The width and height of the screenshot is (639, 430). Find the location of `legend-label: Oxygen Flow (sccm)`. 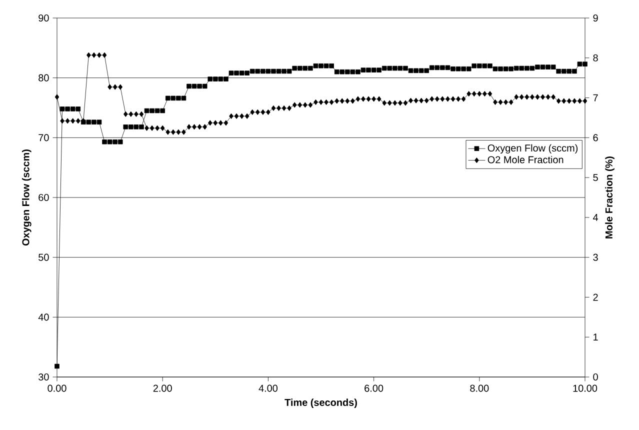

legend-label: Oxygen Flow (sccm) is located at coordinates (533, 149).